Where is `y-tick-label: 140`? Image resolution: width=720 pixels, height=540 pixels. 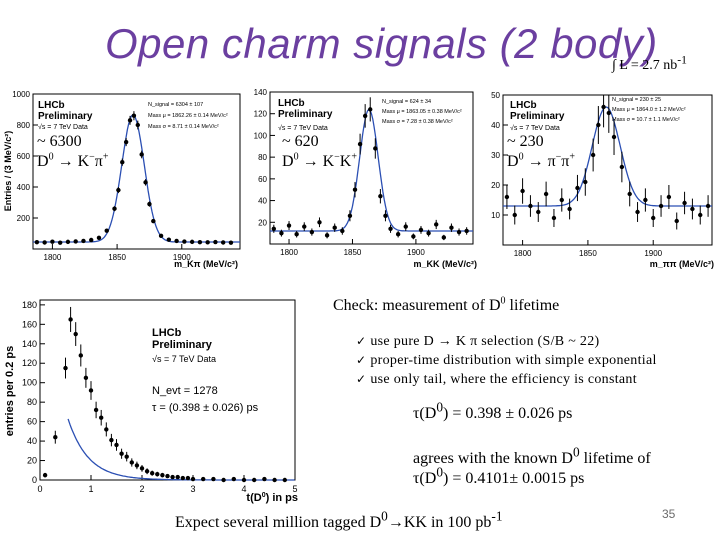 y-tick-label: 140 is located at coordinates (261, 92).